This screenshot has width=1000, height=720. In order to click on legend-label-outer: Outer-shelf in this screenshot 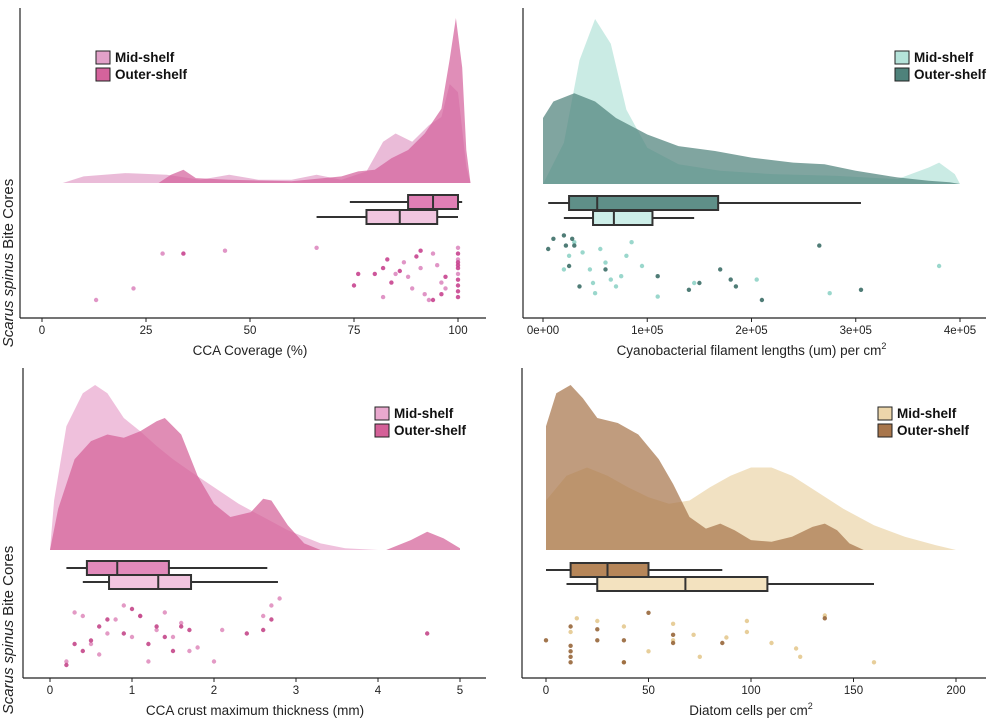, I will do `click(151, 74)`.